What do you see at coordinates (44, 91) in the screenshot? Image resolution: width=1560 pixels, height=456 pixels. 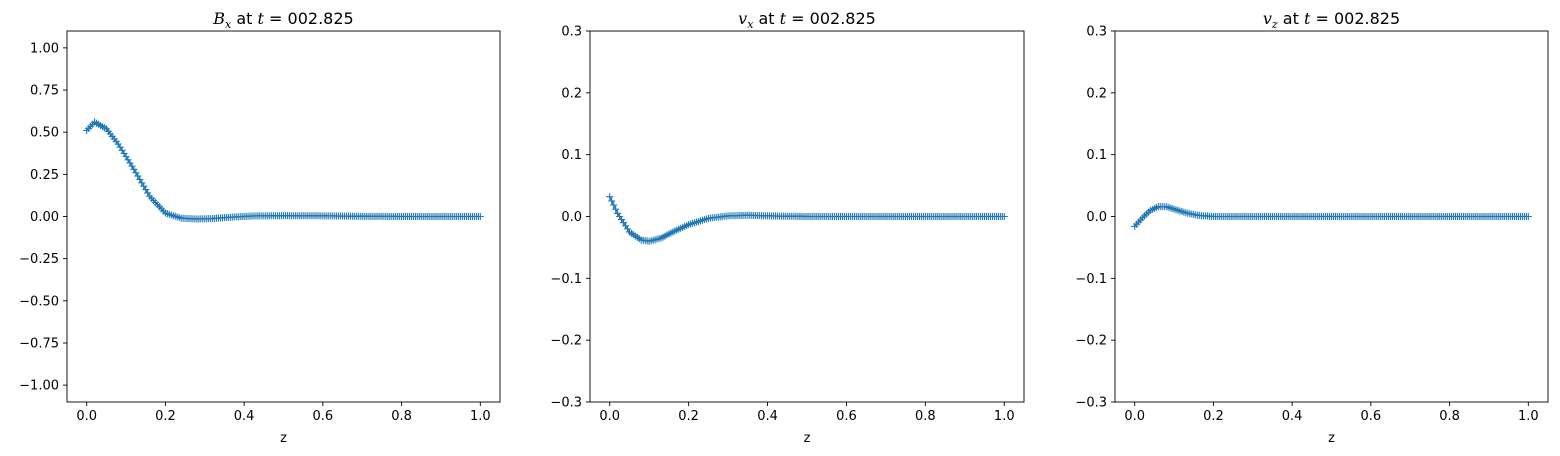 I see `y-tick-label: 0.75` at bounding box center [44, 91].